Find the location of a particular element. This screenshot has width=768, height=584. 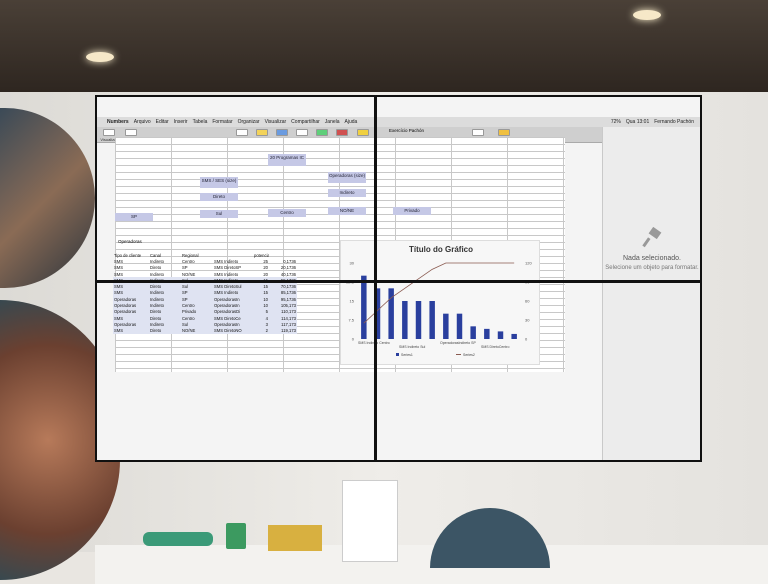

table-cell: 119,173 is located at coordinates (288, 331).